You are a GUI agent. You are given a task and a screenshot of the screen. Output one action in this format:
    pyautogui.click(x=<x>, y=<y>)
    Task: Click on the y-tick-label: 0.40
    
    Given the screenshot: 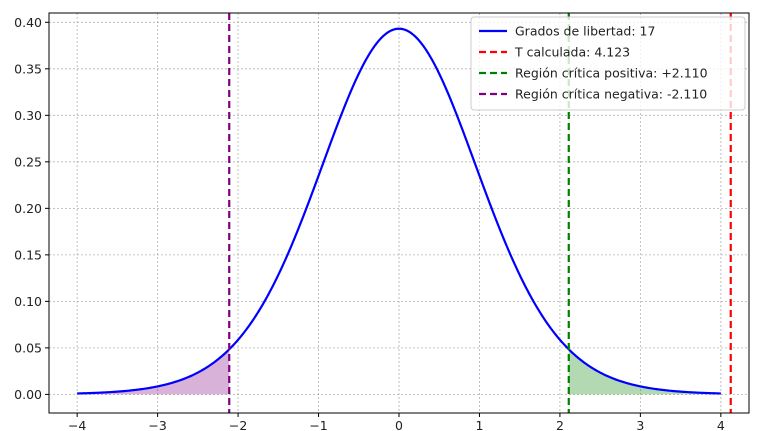 What is the action you would take?
    pyautogui.click(x=28, y=22)
    